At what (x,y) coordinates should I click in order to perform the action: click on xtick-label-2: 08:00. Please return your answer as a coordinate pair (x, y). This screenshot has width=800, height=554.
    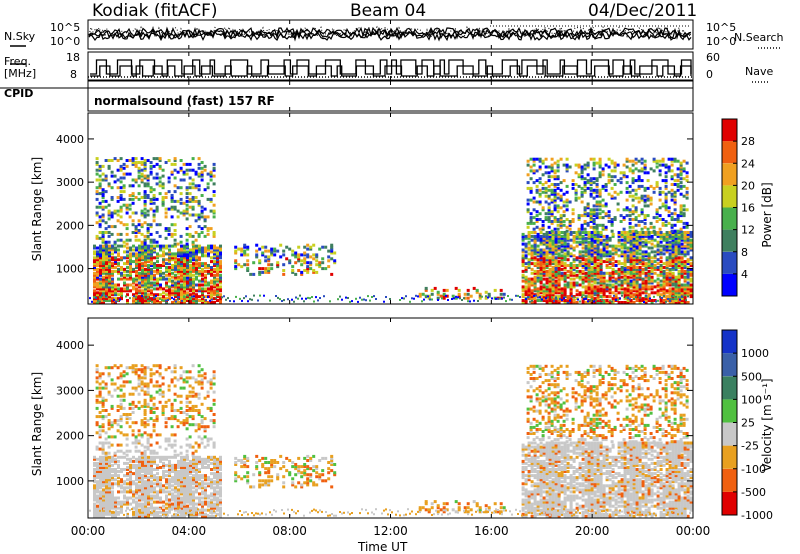
    Looking at the image, I should click on (289, 531).